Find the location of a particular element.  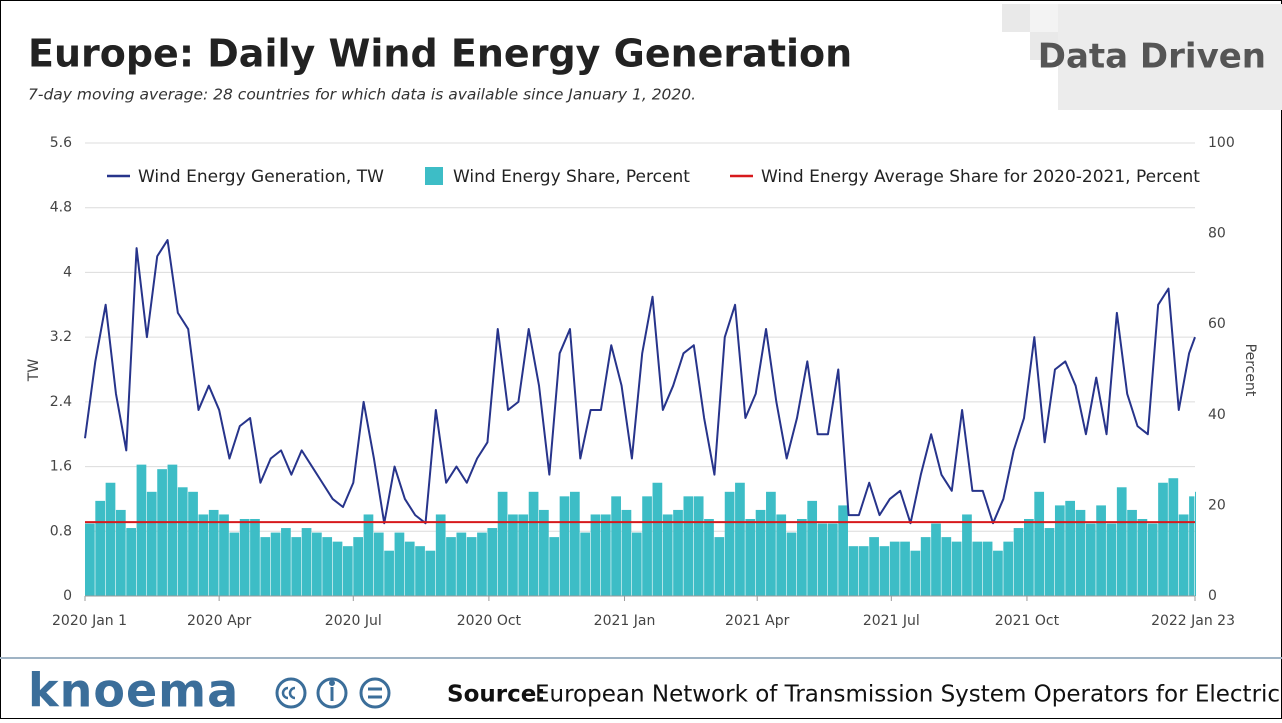

y-tick-label: 4 is located at coordinates (67, 272).